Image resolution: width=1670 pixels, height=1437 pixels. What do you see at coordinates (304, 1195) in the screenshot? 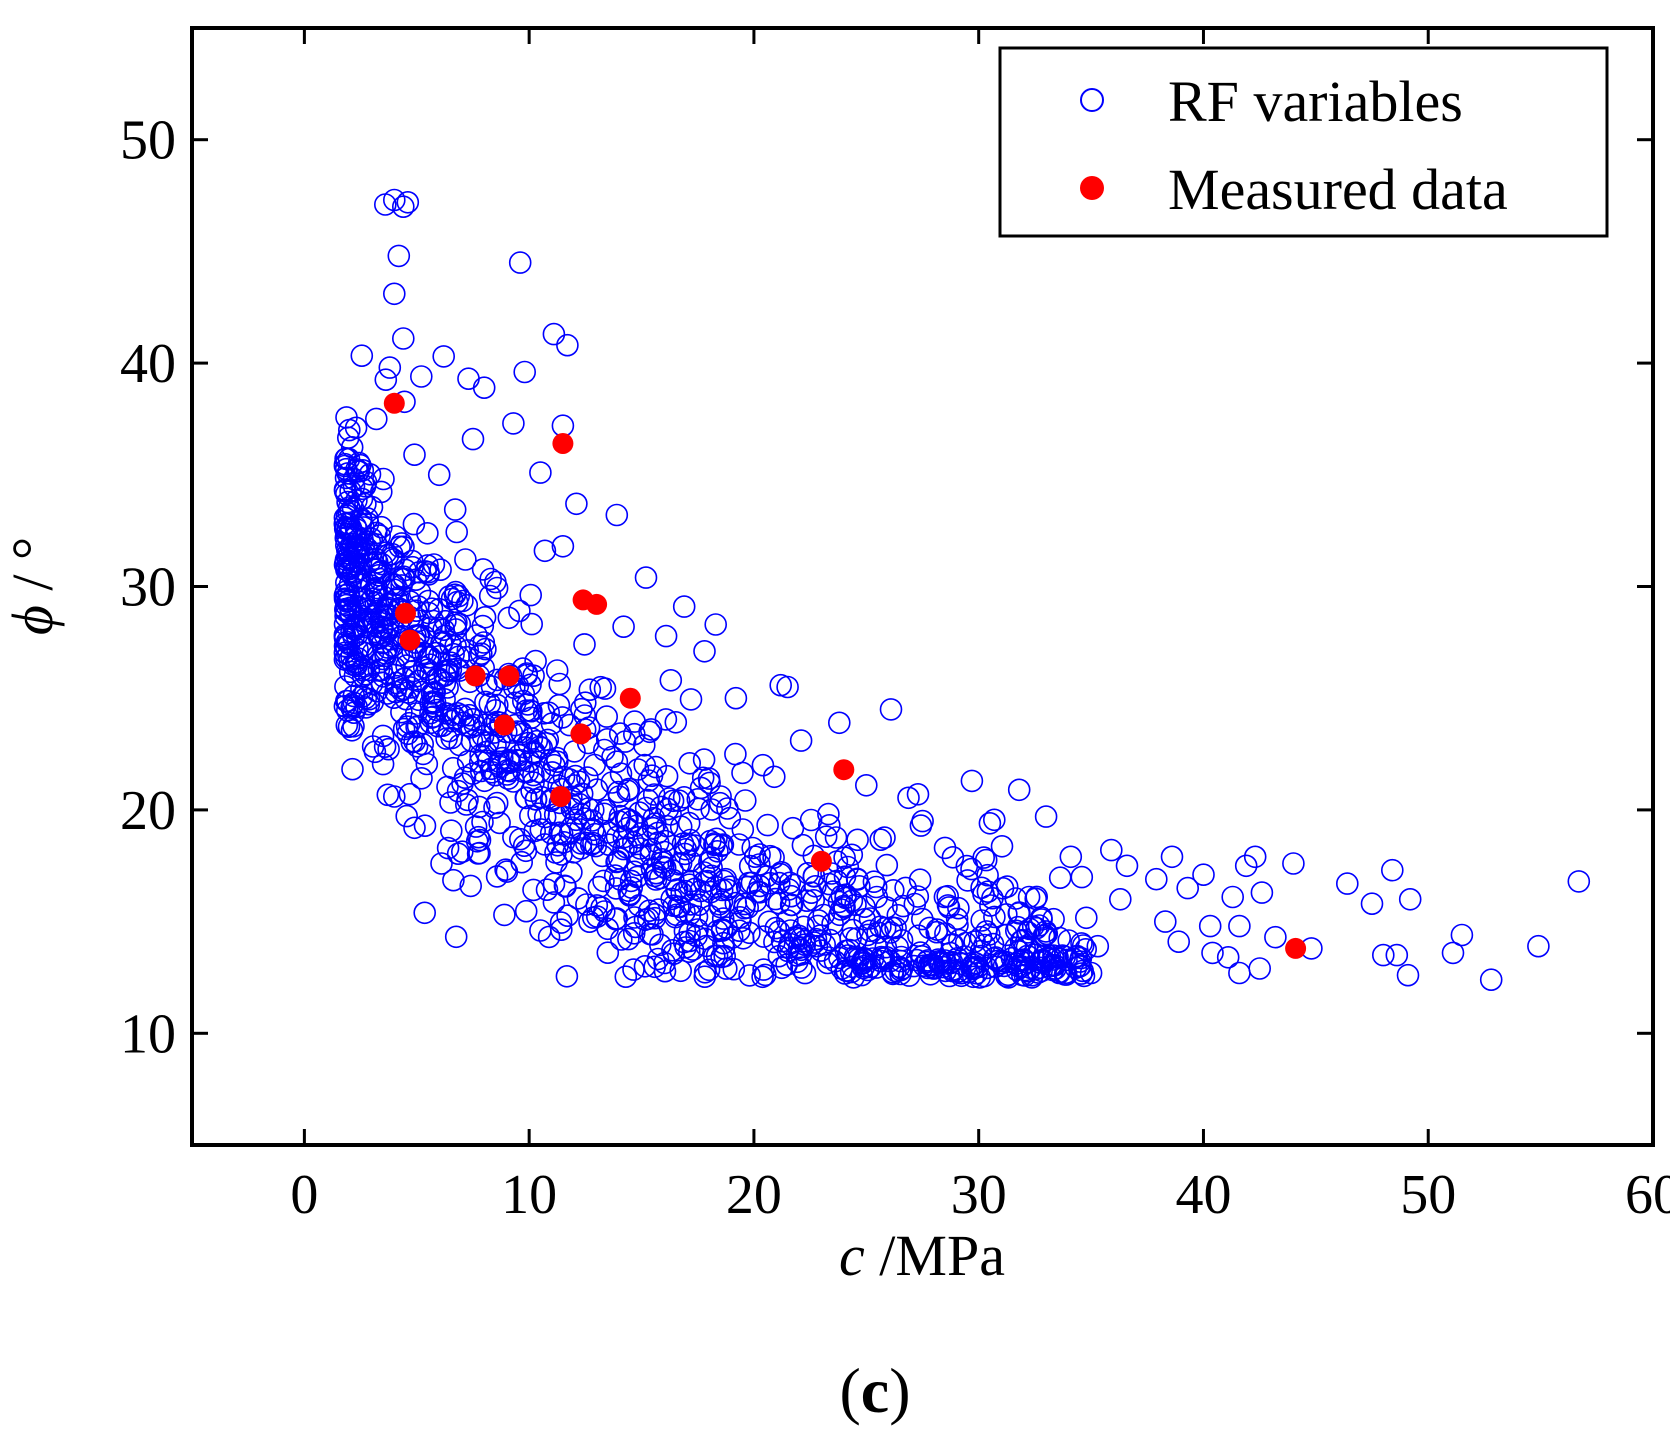
I see `x-tick-label: 0` at bounding box center [304, 1195].